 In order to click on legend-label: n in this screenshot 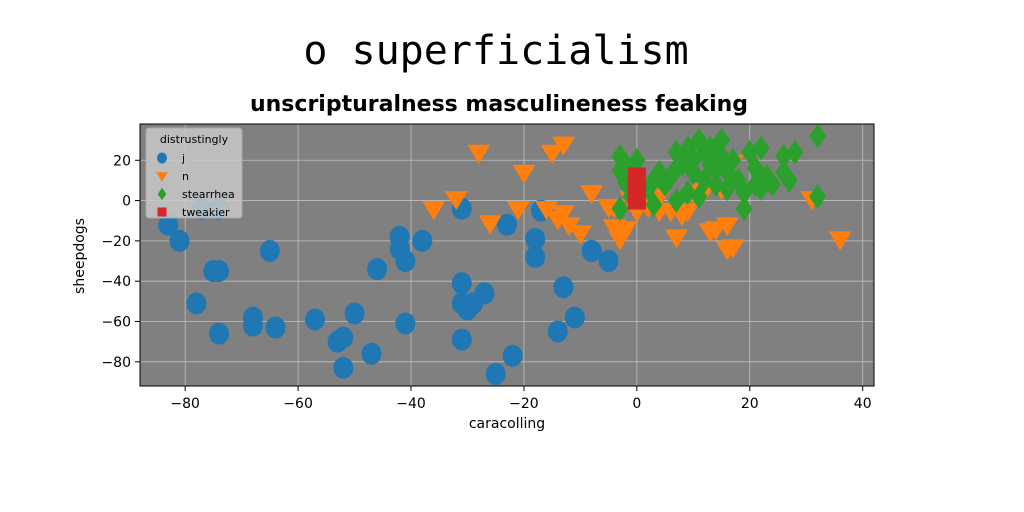, I will do `click(185, 176)`.